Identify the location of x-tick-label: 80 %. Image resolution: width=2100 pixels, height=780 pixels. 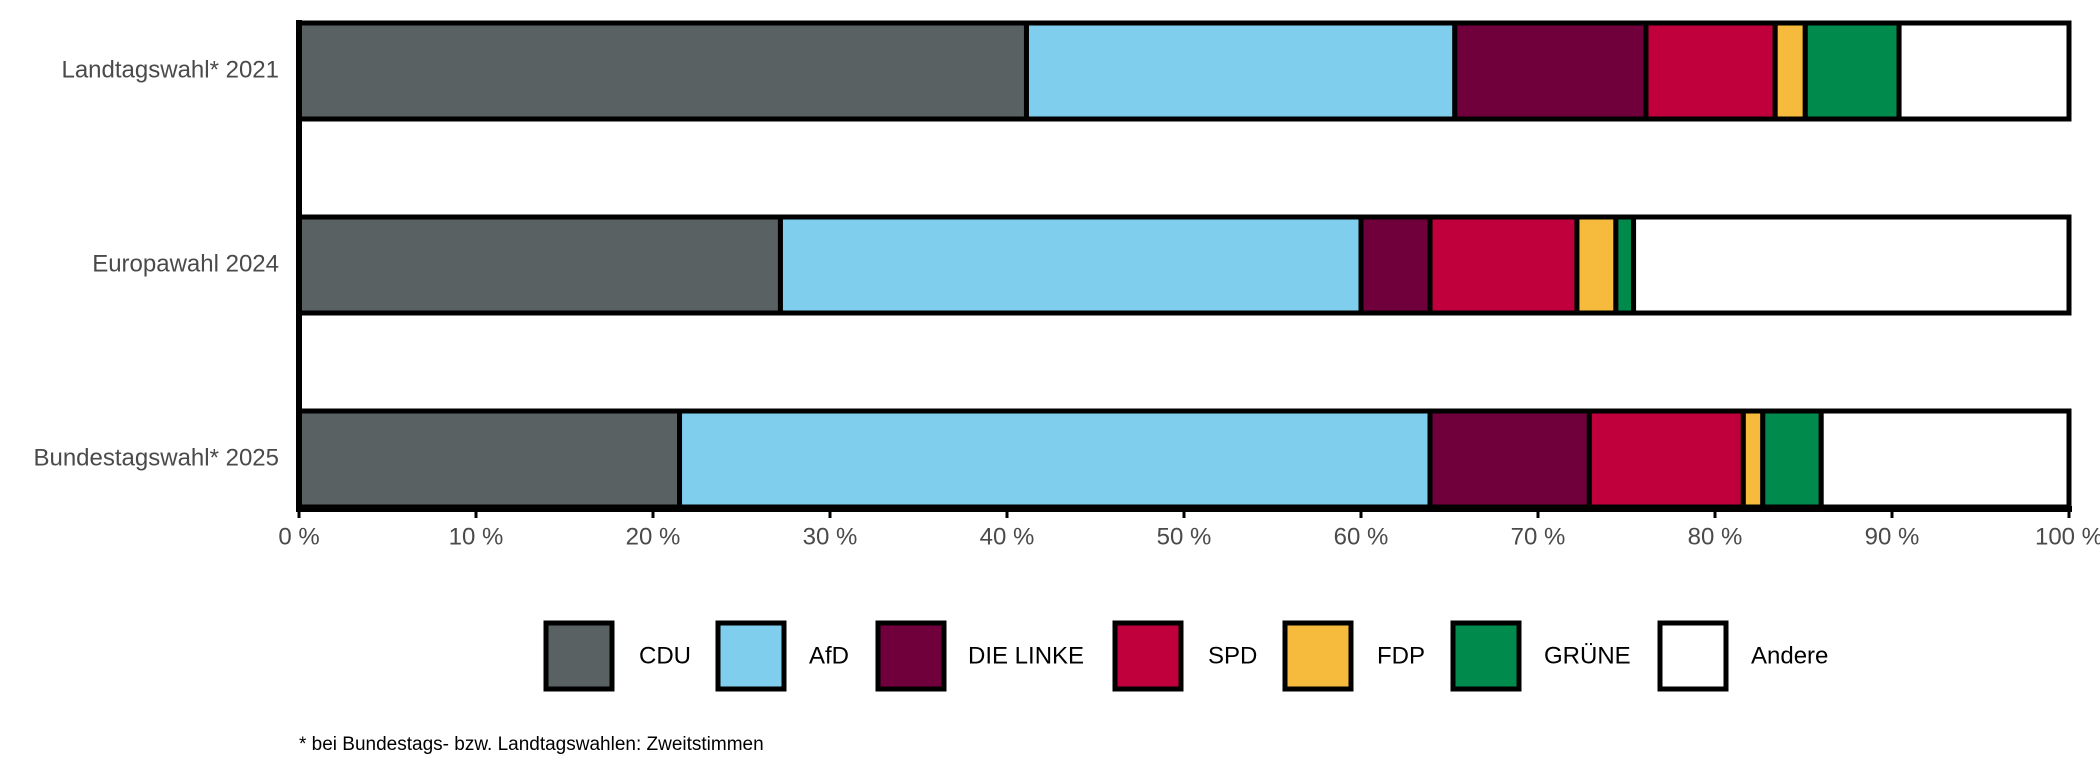
(1715, 536).